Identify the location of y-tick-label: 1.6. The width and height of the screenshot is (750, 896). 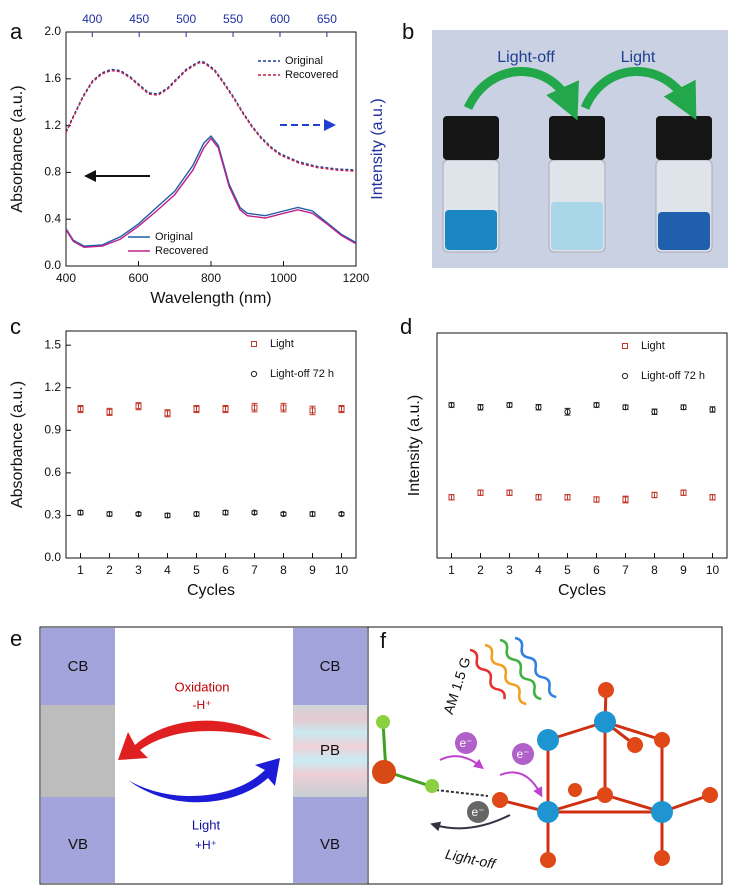
(52, 78).